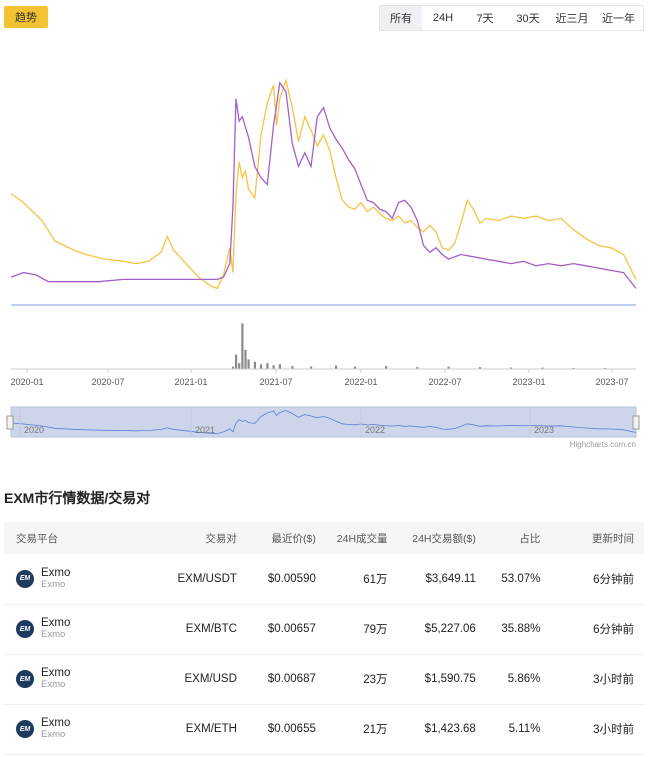 The height and width of the screenshot is (757, 650). What do you see at coordinates (450, 729) in the screenshot?
I see `amount-cell: $1,423.68` at bounding box center [450, 729].